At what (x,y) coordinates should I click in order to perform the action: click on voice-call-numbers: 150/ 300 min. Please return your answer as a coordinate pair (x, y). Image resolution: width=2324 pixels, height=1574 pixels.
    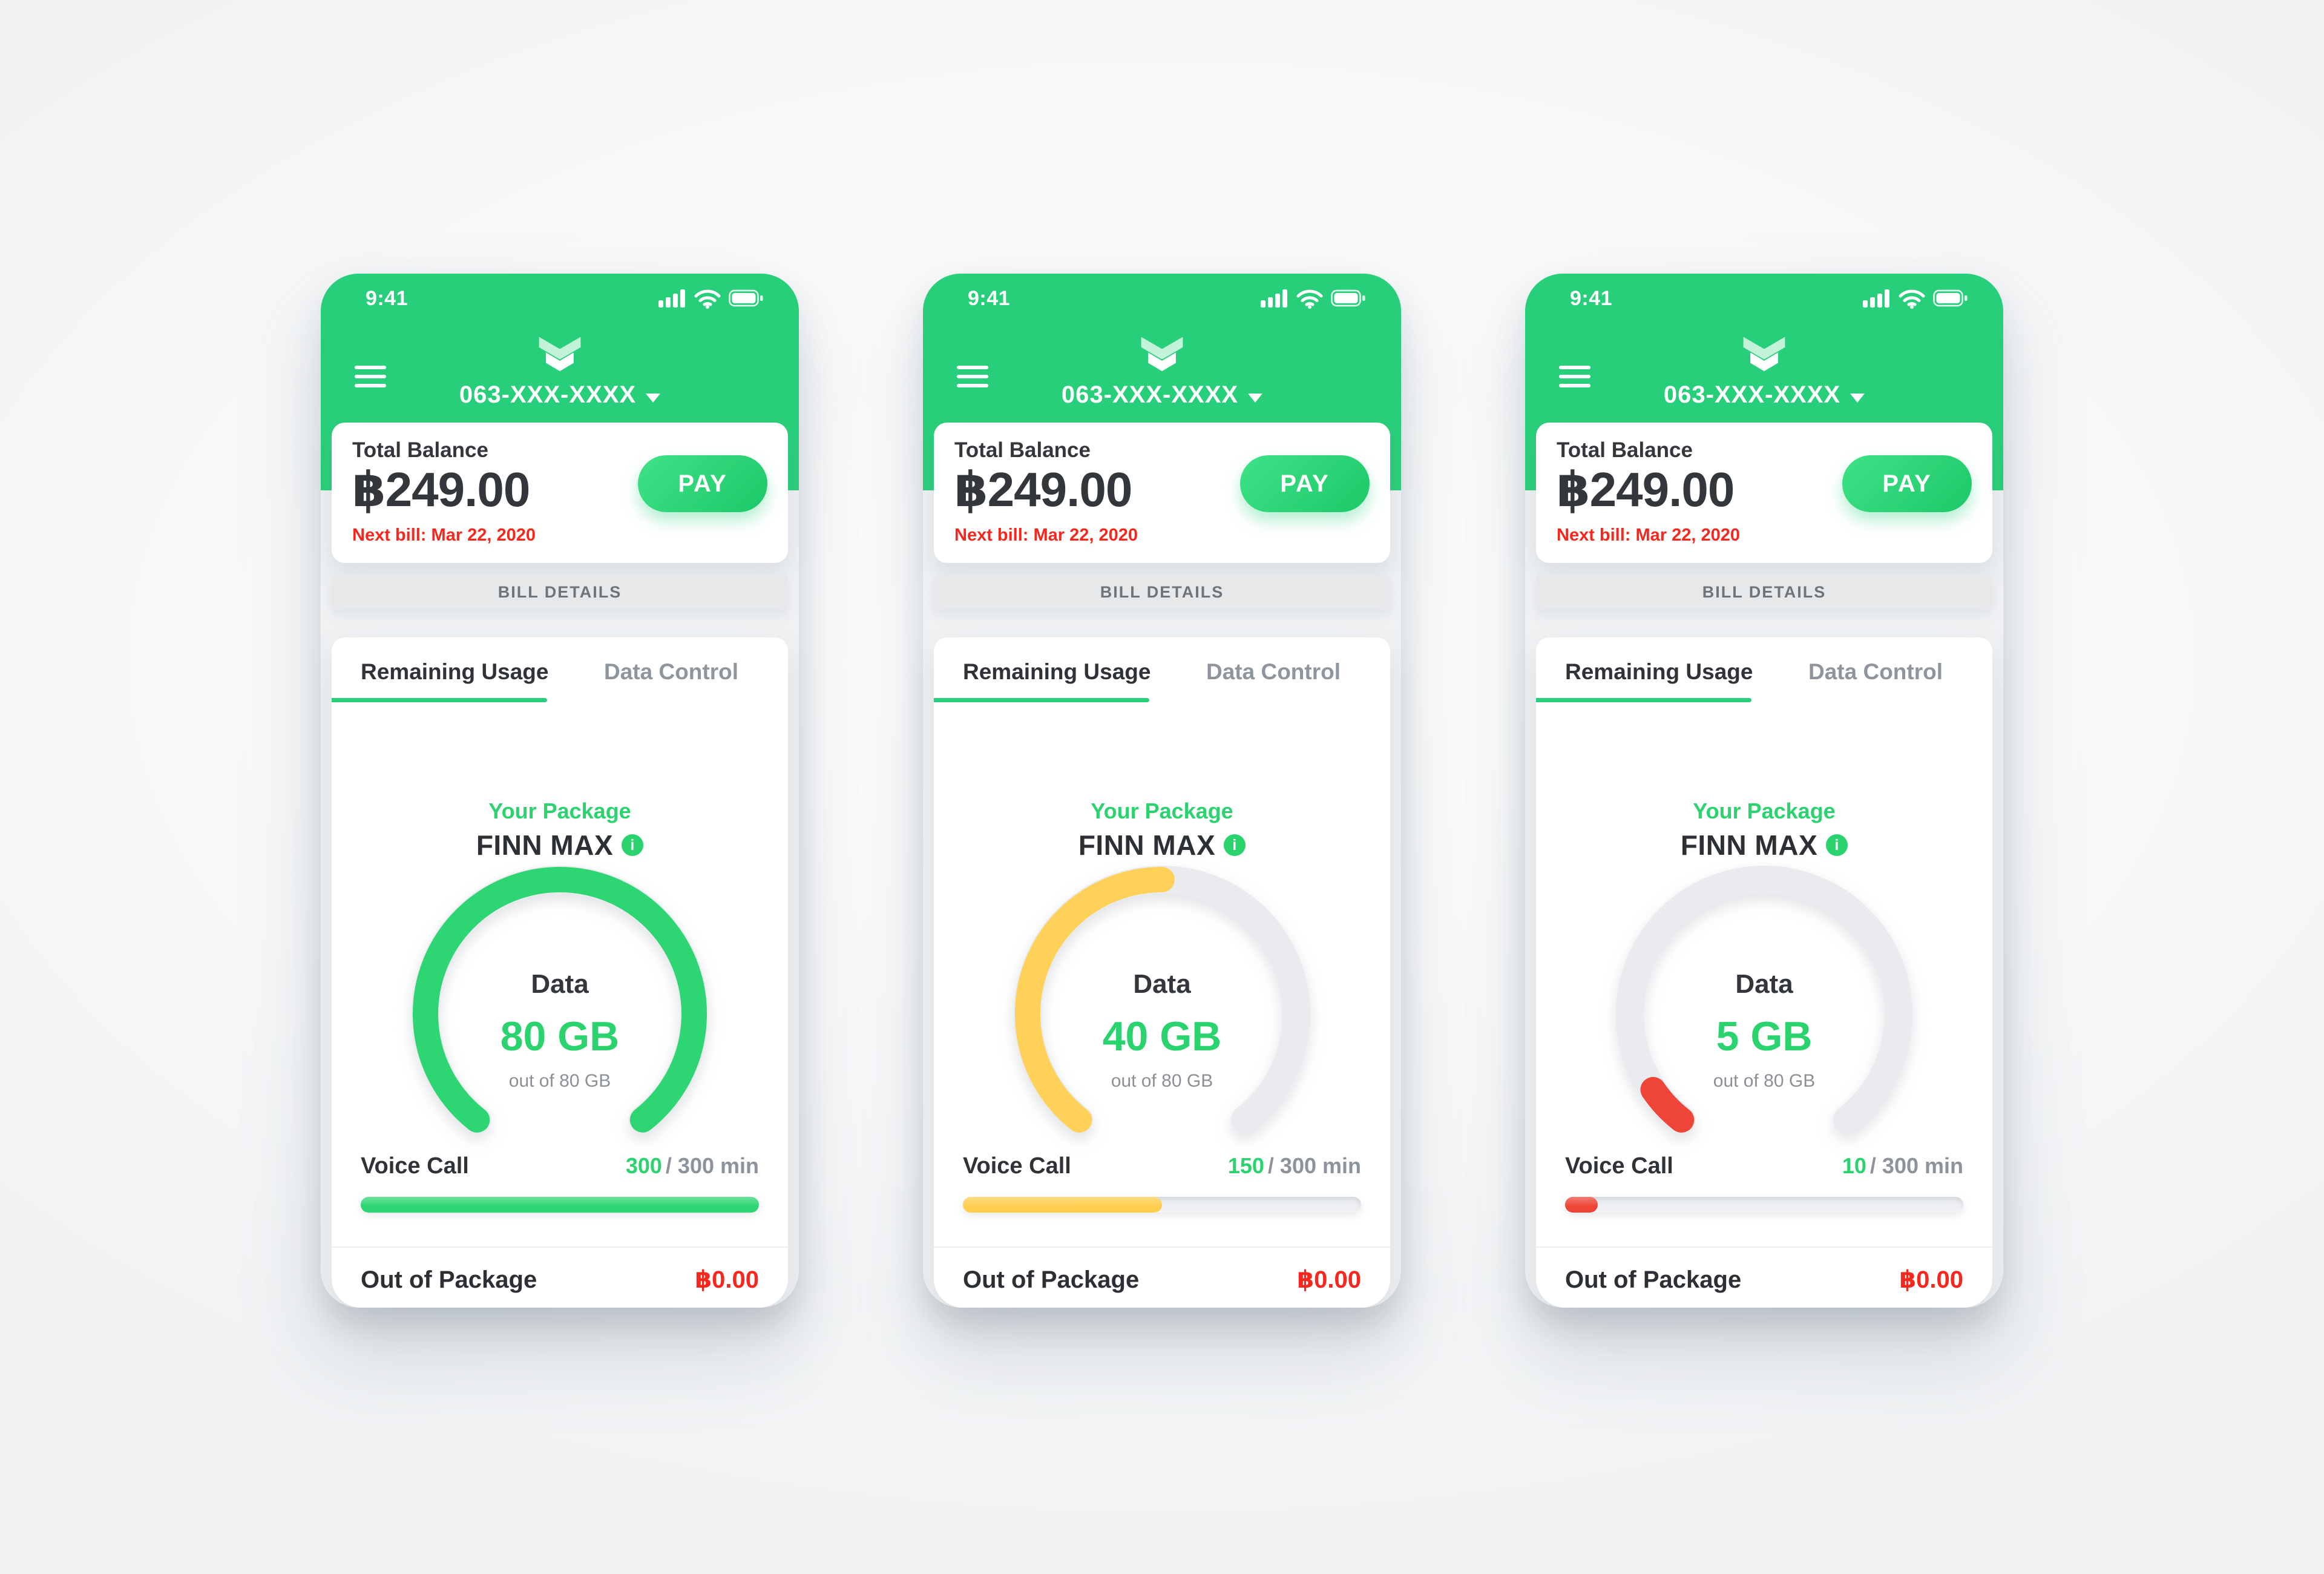
    Looking at the image, I should click on (1294, 1166).